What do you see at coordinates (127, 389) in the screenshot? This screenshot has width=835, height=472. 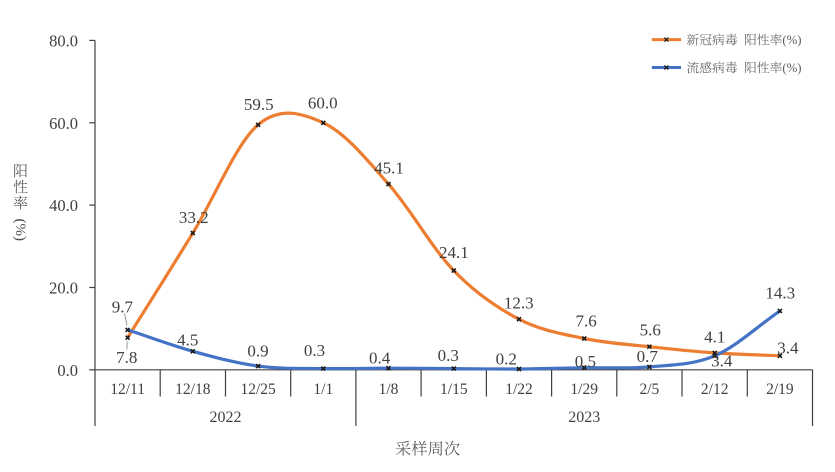 I see `svg-text: 12/11` at bounding box center [127, 389].